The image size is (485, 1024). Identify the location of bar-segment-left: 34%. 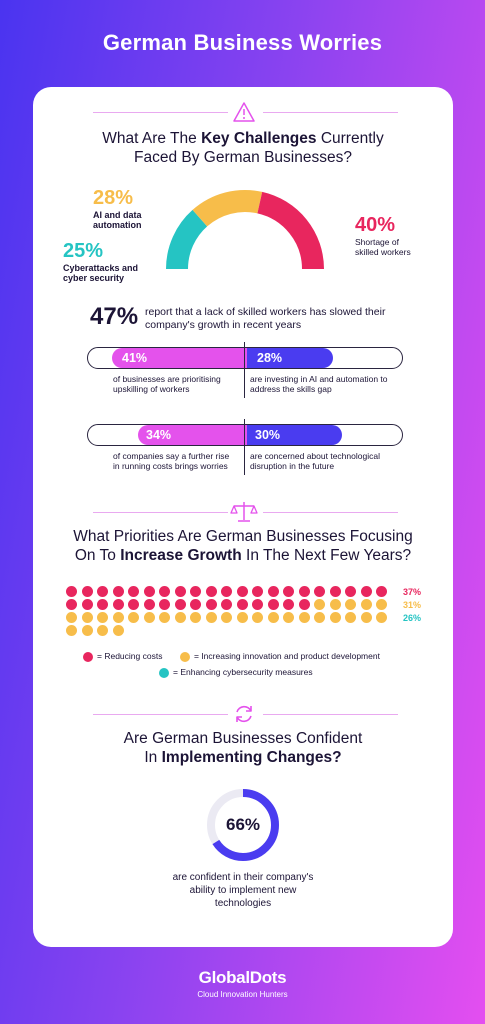
(192, 435).